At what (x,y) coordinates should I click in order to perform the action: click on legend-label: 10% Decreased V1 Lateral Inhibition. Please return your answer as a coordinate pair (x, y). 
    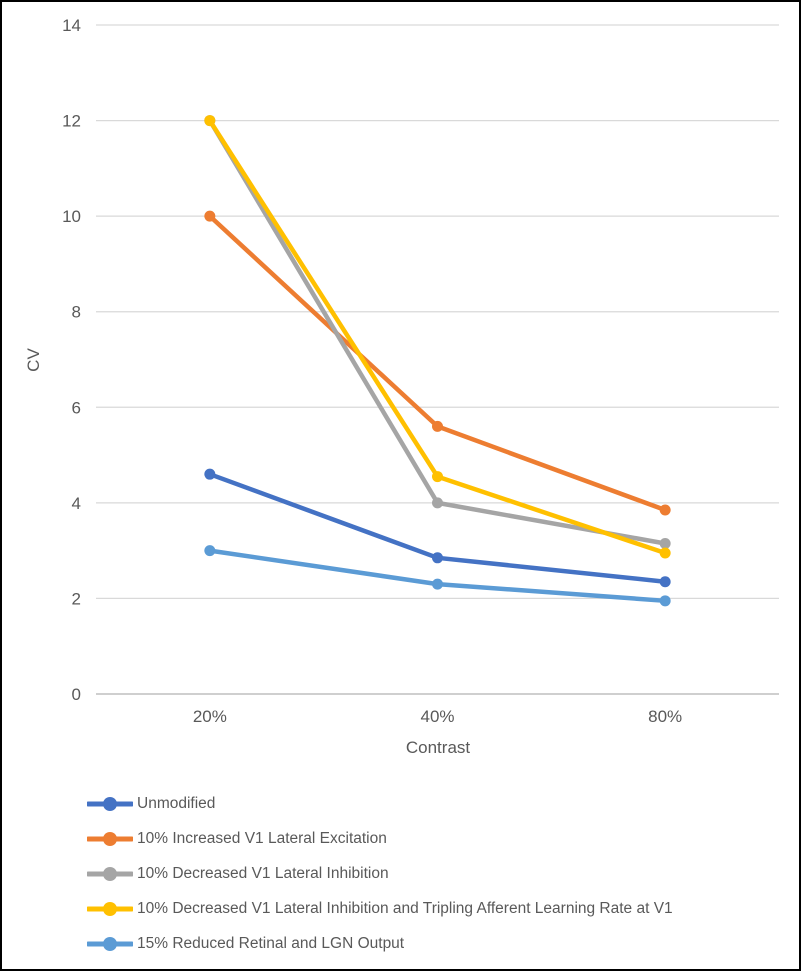
    Looking at the image, I should click on (263, 873).